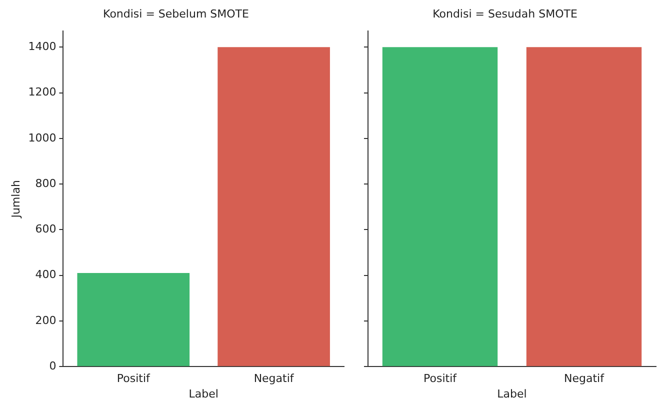  What do you see at coordinates (45, 229) in the screenshot?
I see `y-tick-label: 600` at bounding box center [45, 229].